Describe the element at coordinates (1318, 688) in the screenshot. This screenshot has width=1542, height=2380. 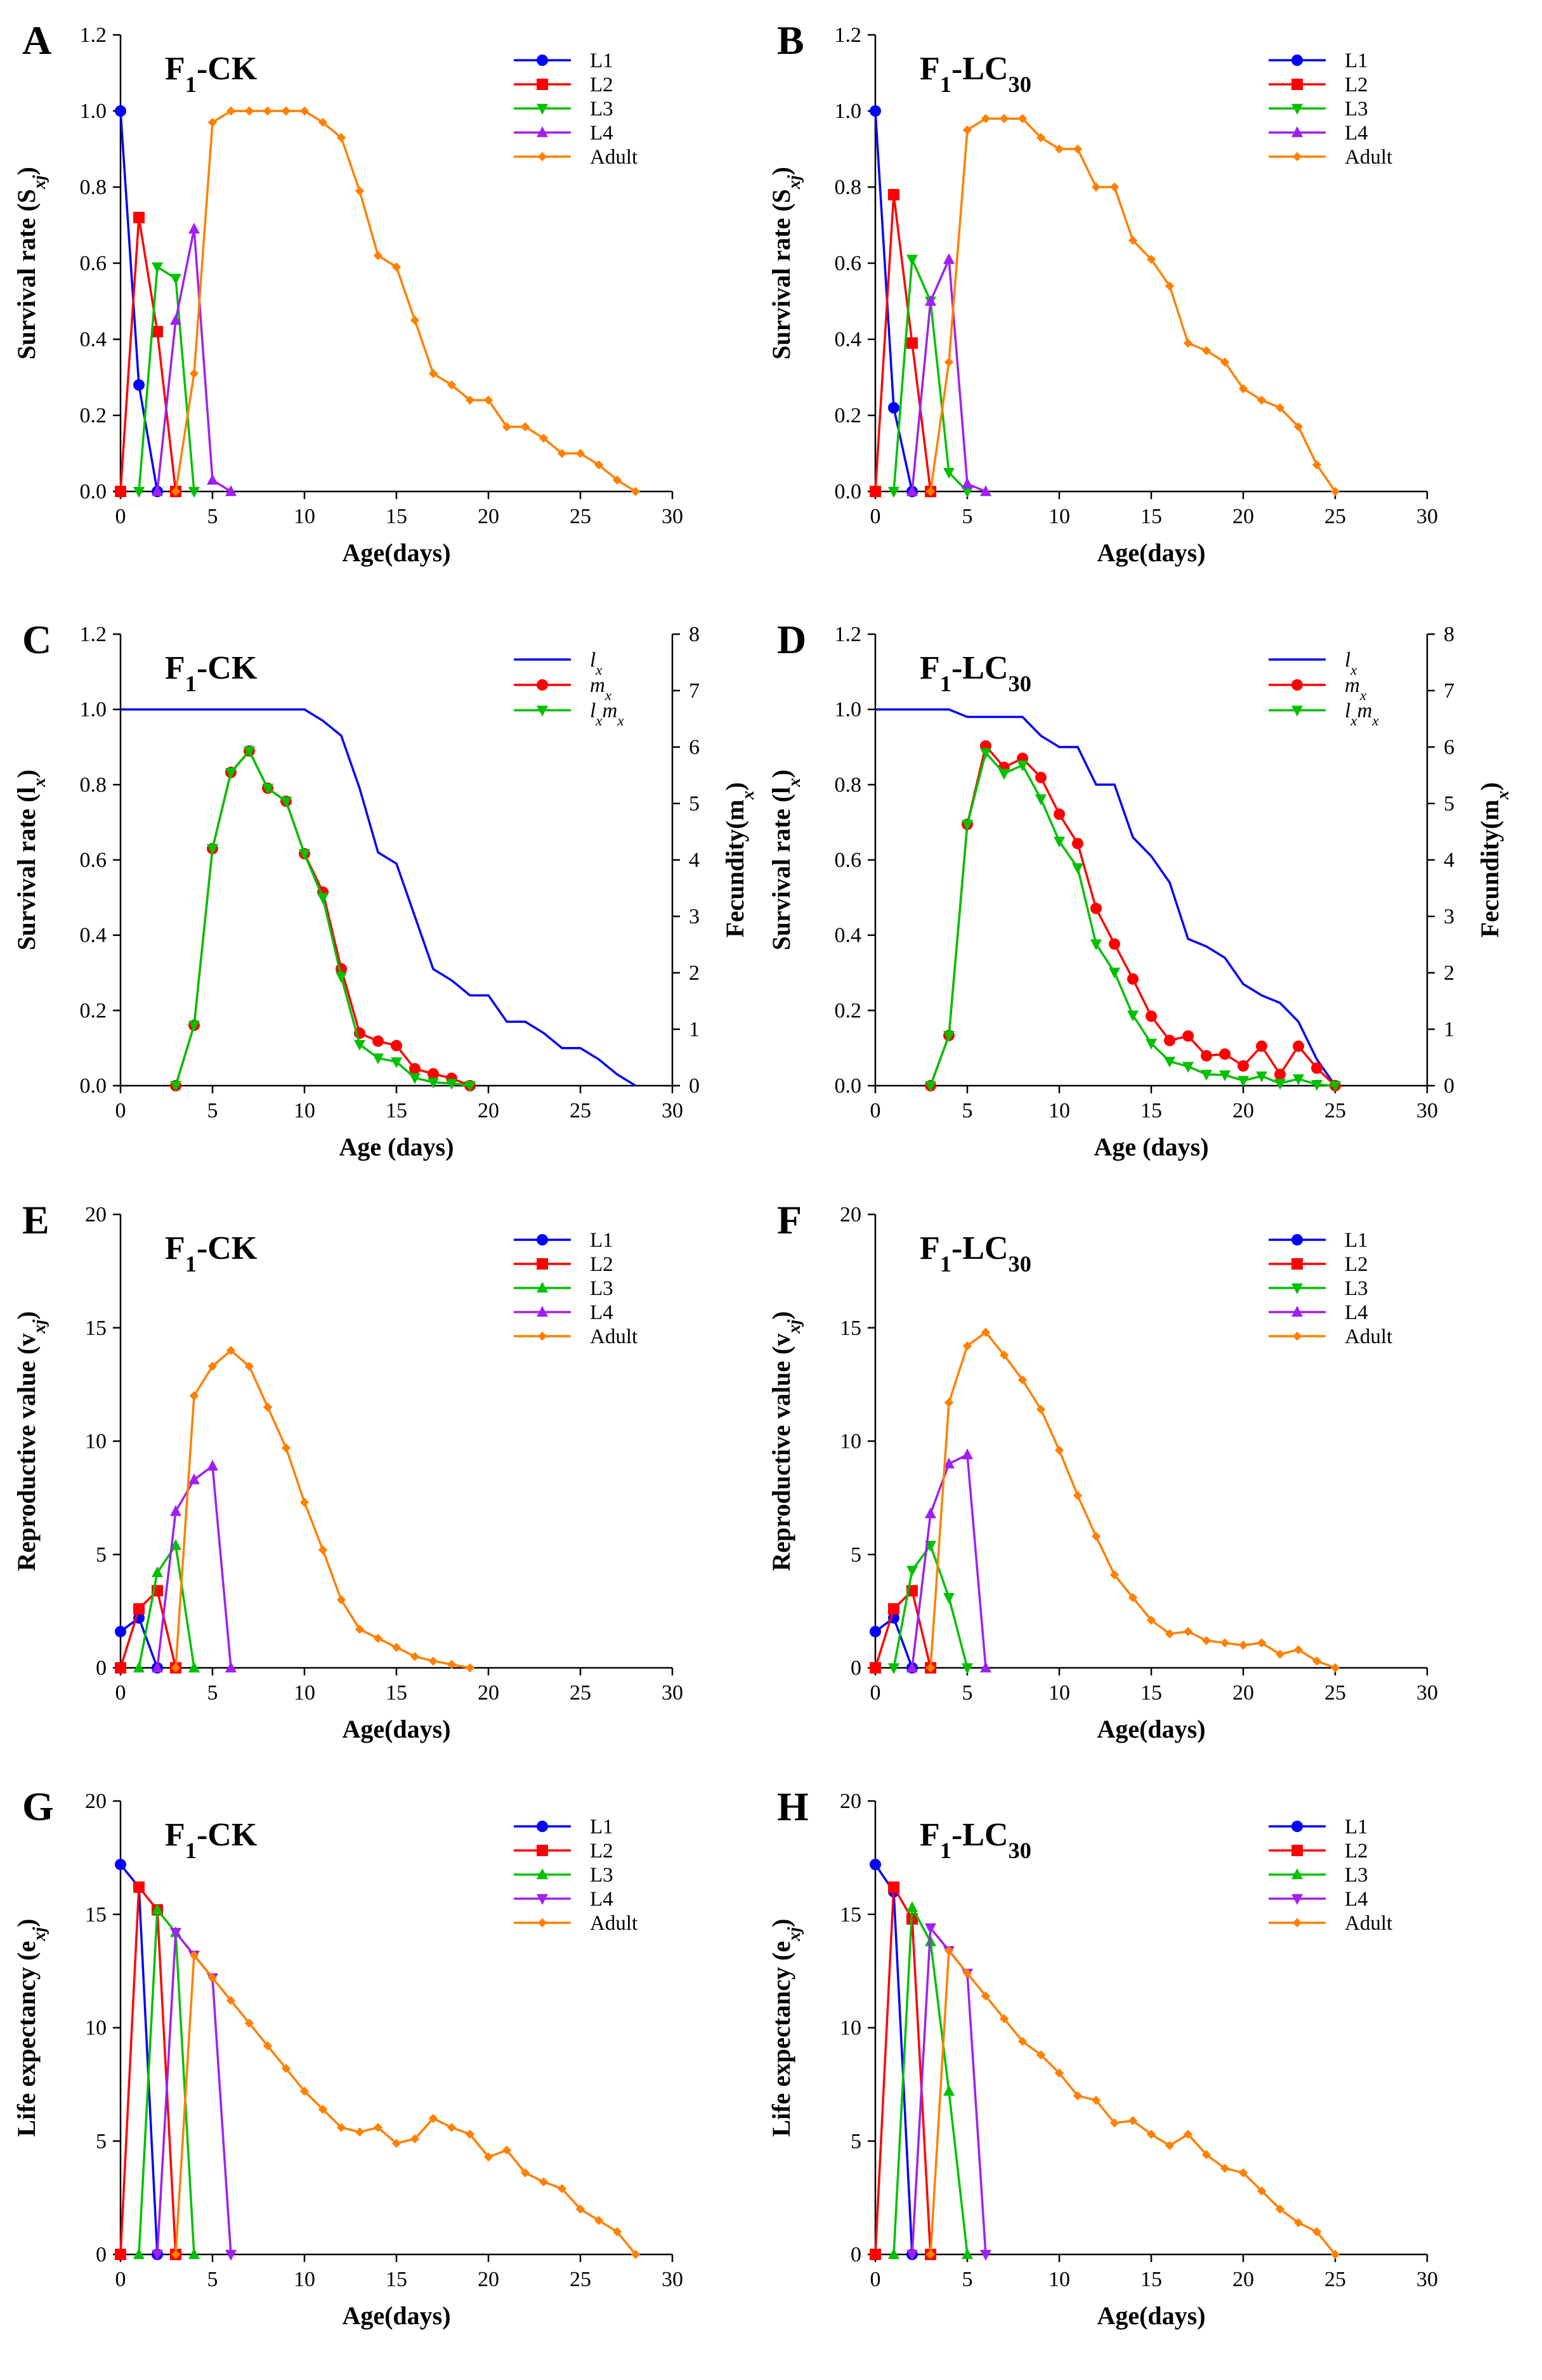
I see `legend-item: mx` at that location.